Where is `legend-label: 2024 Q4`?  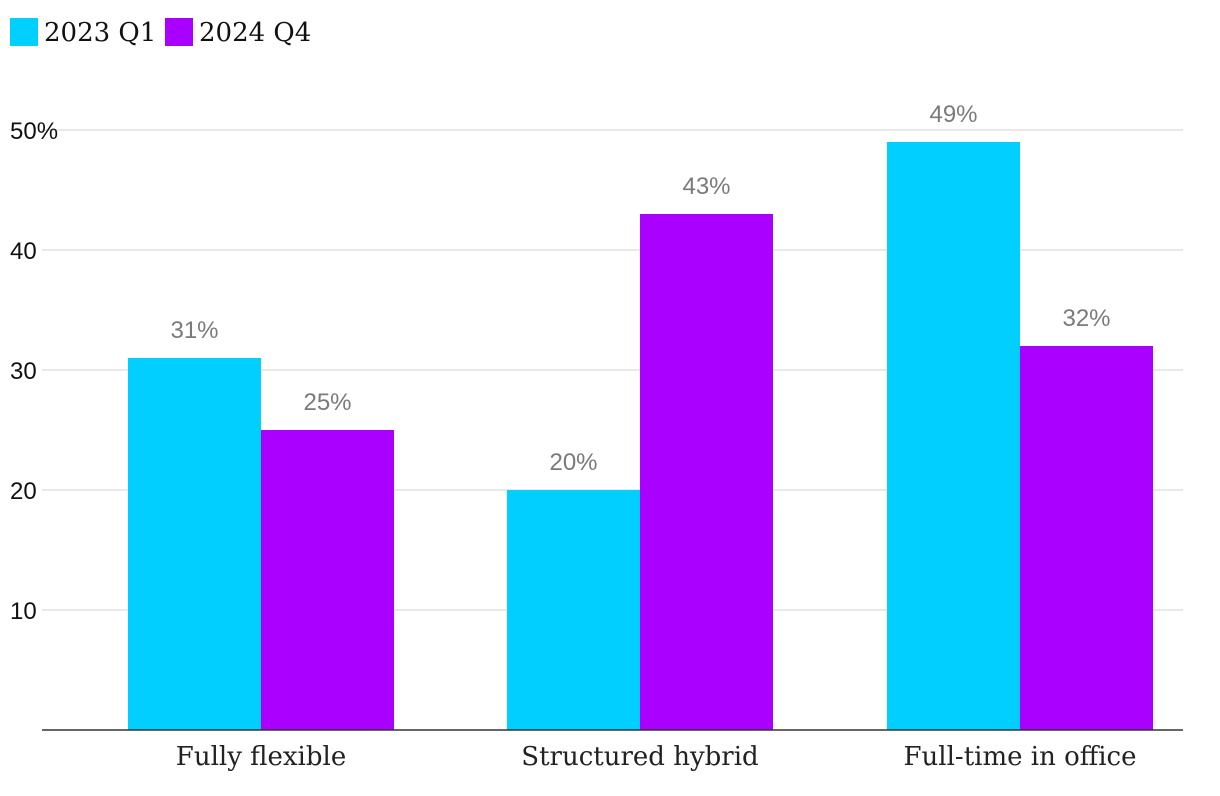 legend-label: 2024 Q4 is located at coordinates (255, 33).